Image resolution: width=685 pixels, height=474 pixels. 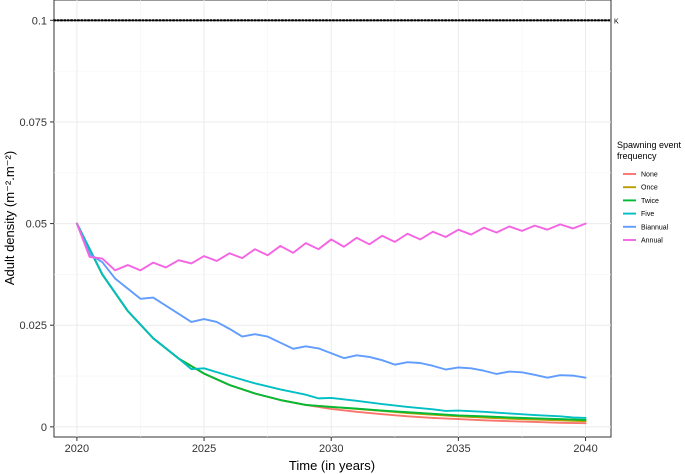 I want to click on y-tick-label: 0, so click(x=44, y=428).